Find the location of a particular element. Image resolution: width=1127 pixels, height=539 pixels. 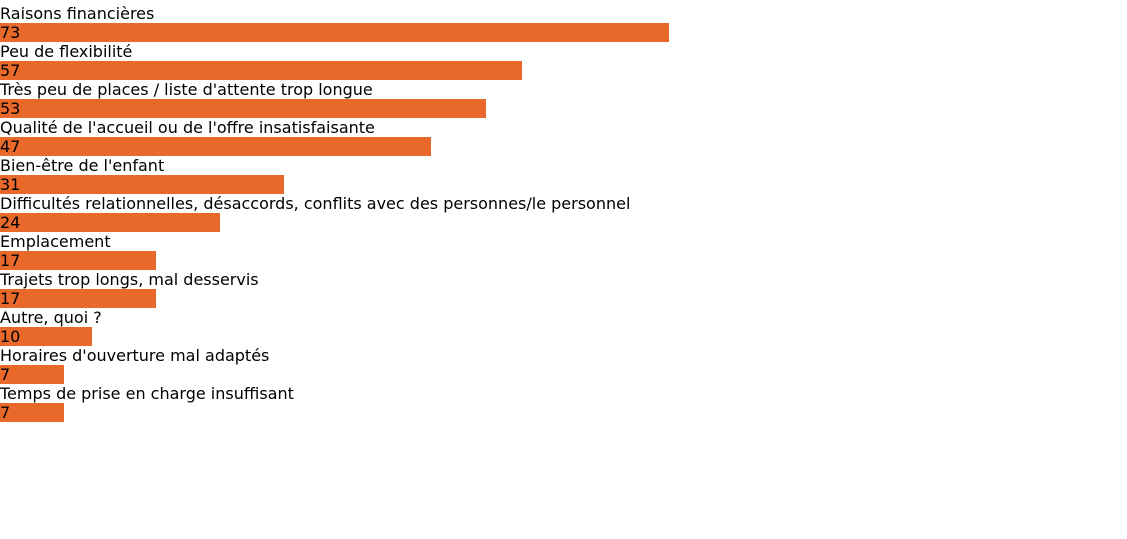

value-label: 10 is located at coordinates (10, 336).